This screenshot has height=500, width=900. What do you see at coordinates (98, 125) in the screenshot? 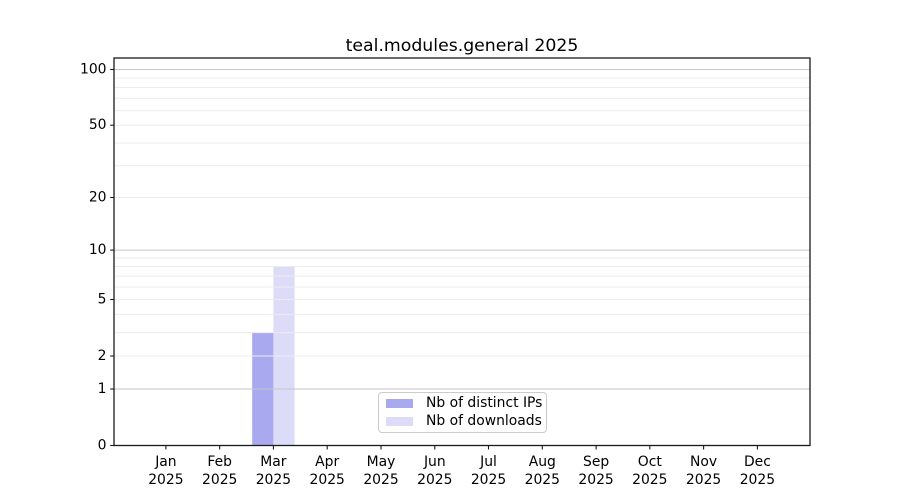
I see `y-tick-label: 50` at bounding box center [98, 125].